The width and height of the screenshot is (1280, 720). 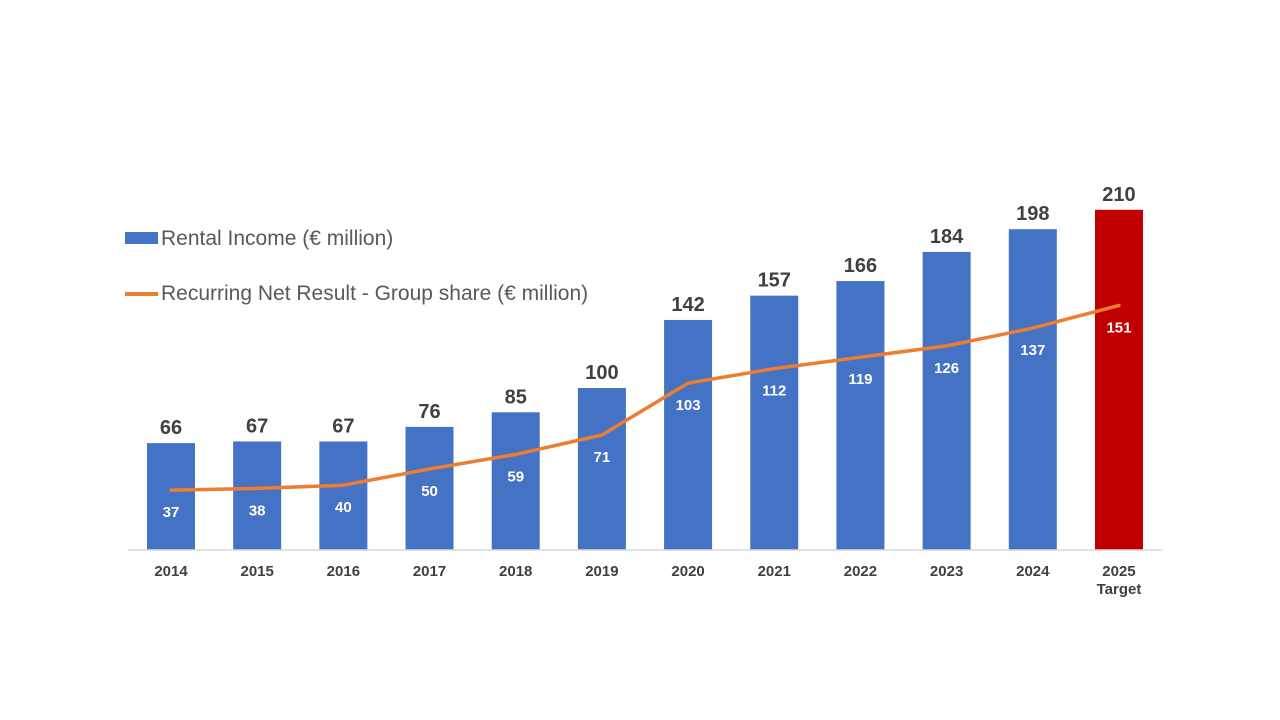 What do you see at coordinates (1118, 195) in the screenshot?
I see `bar-value-label-2025: 210` at bounding box center [1118, 195].